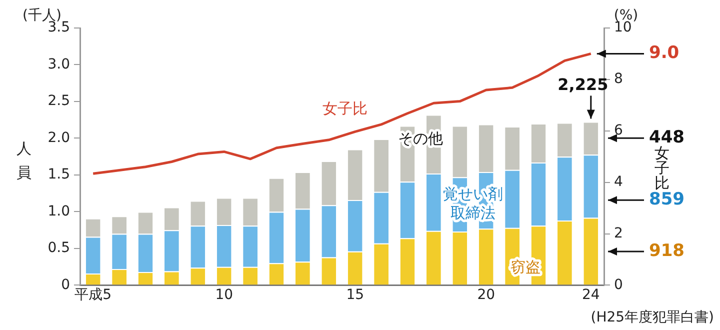  What do you see at coordinates (618, 79) in the screenshot?
I see `y2-tick-label: 8` at bounding box center [618, 79].